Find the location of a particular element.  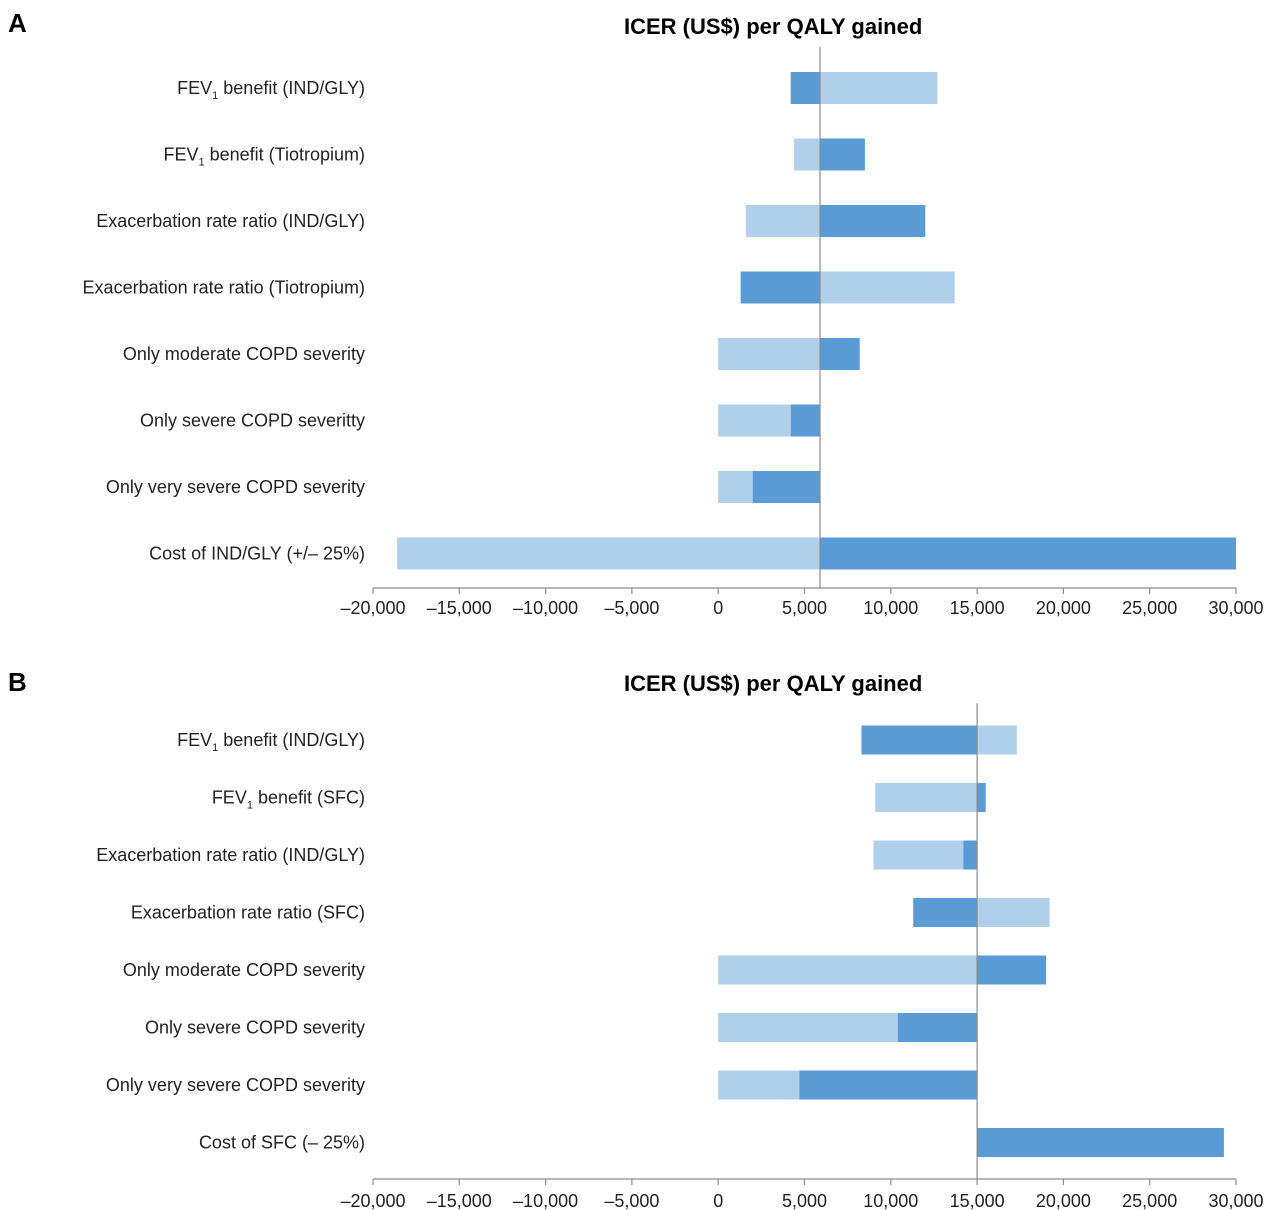

chart-a-category-label-1: FEV1 benefit (Tiotropium) is located at coordinates (264, 157).